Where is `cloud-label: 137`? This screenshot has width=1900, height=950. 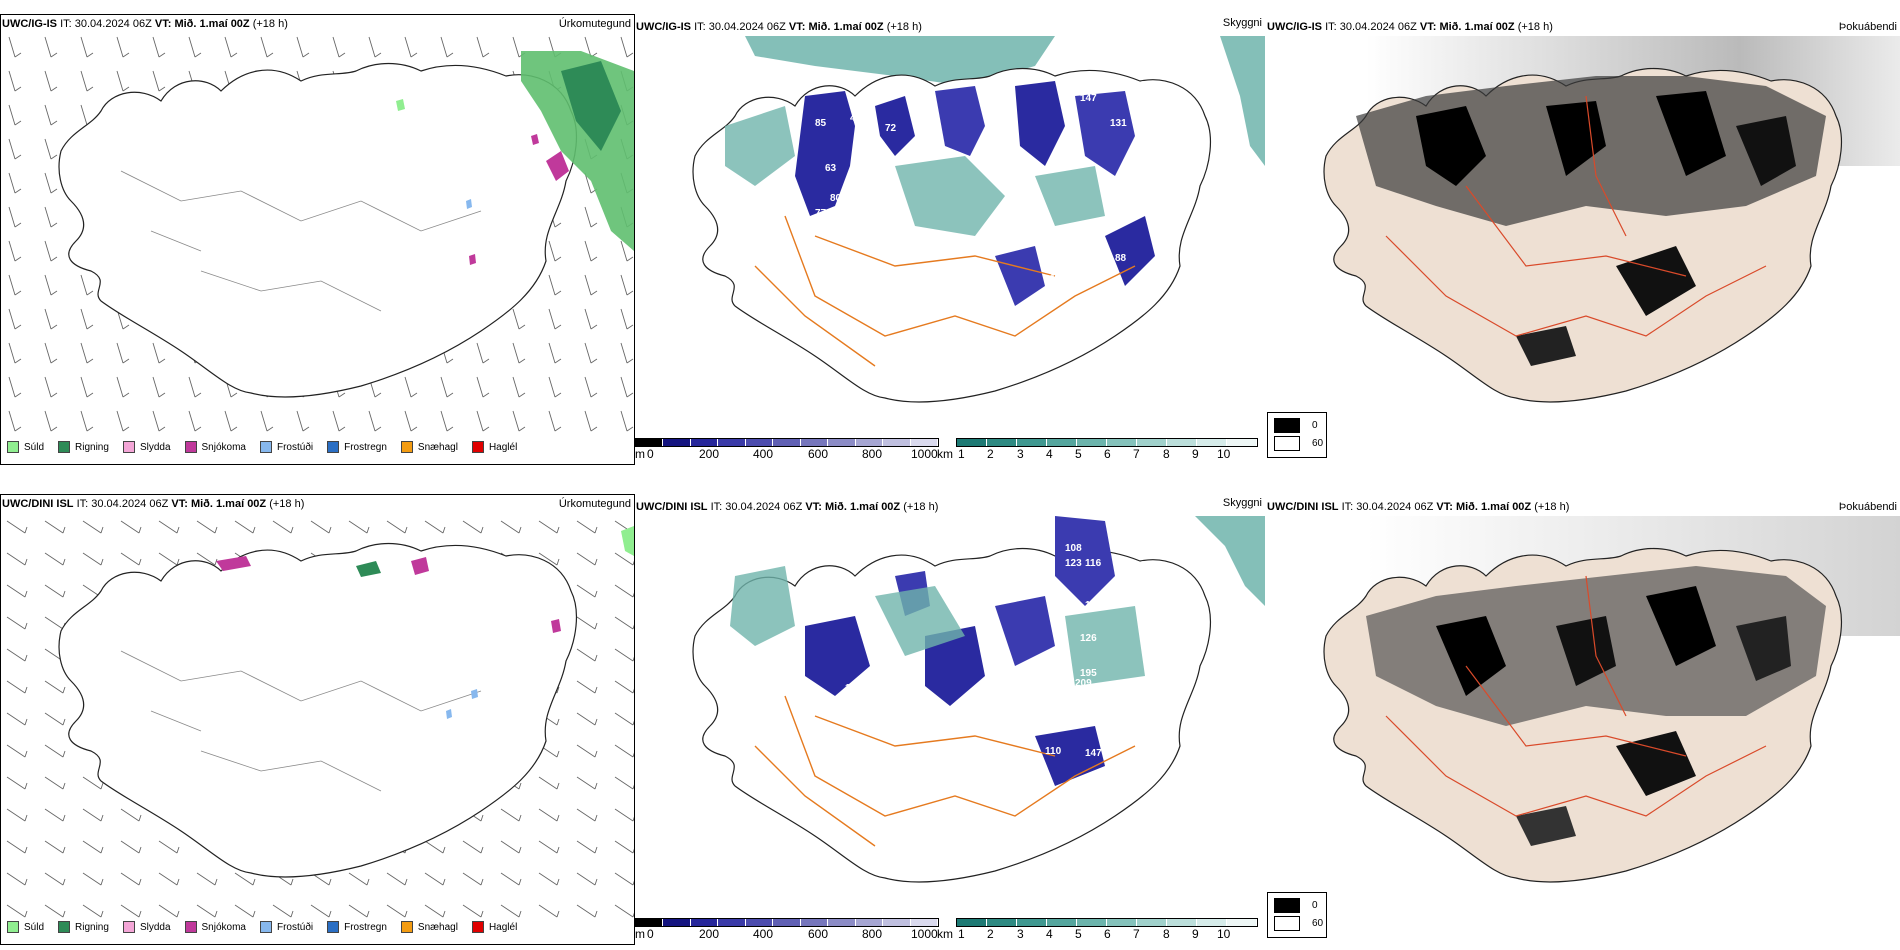
cloud-label: 137 is located at coordinates (998, 683).